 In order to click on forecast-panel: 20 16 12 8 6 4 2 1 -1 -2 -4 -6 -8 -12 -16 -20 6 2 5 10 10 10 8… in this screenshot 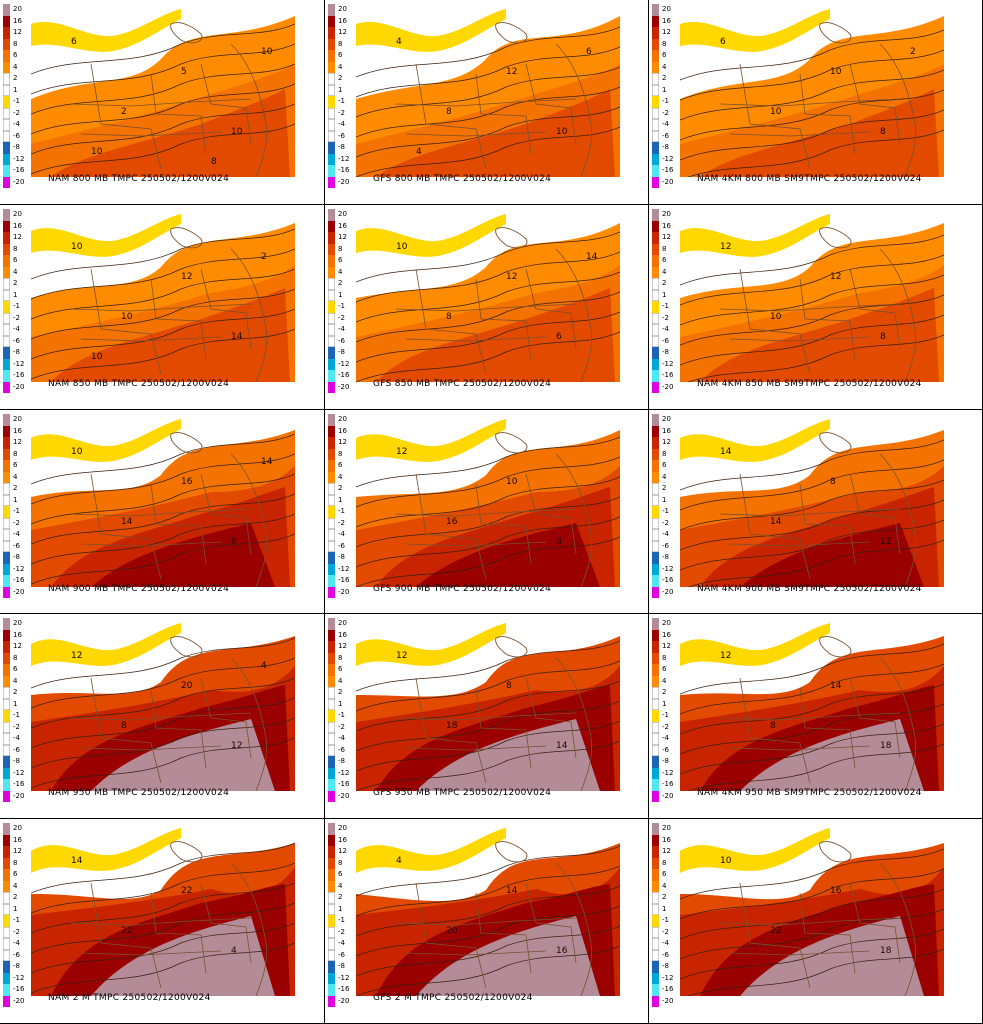, I will do `click(162, 102)`.